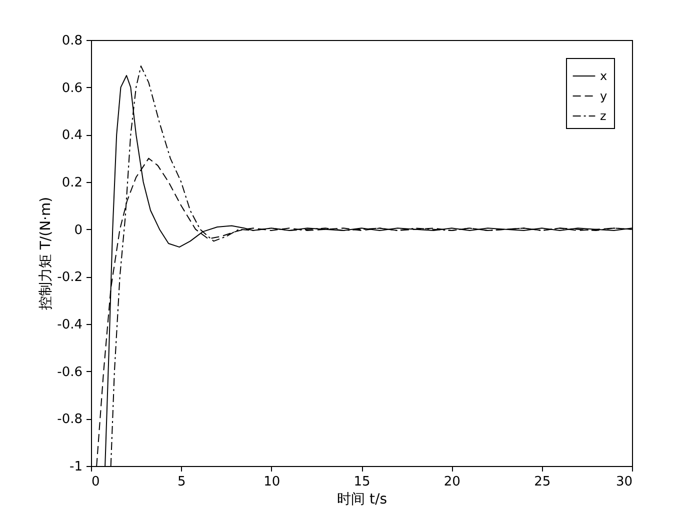 The image size is (700, 525). Describe the element at coordinates (624, 482) in the screenshot. I see `x-tick-label: 30` at that location.